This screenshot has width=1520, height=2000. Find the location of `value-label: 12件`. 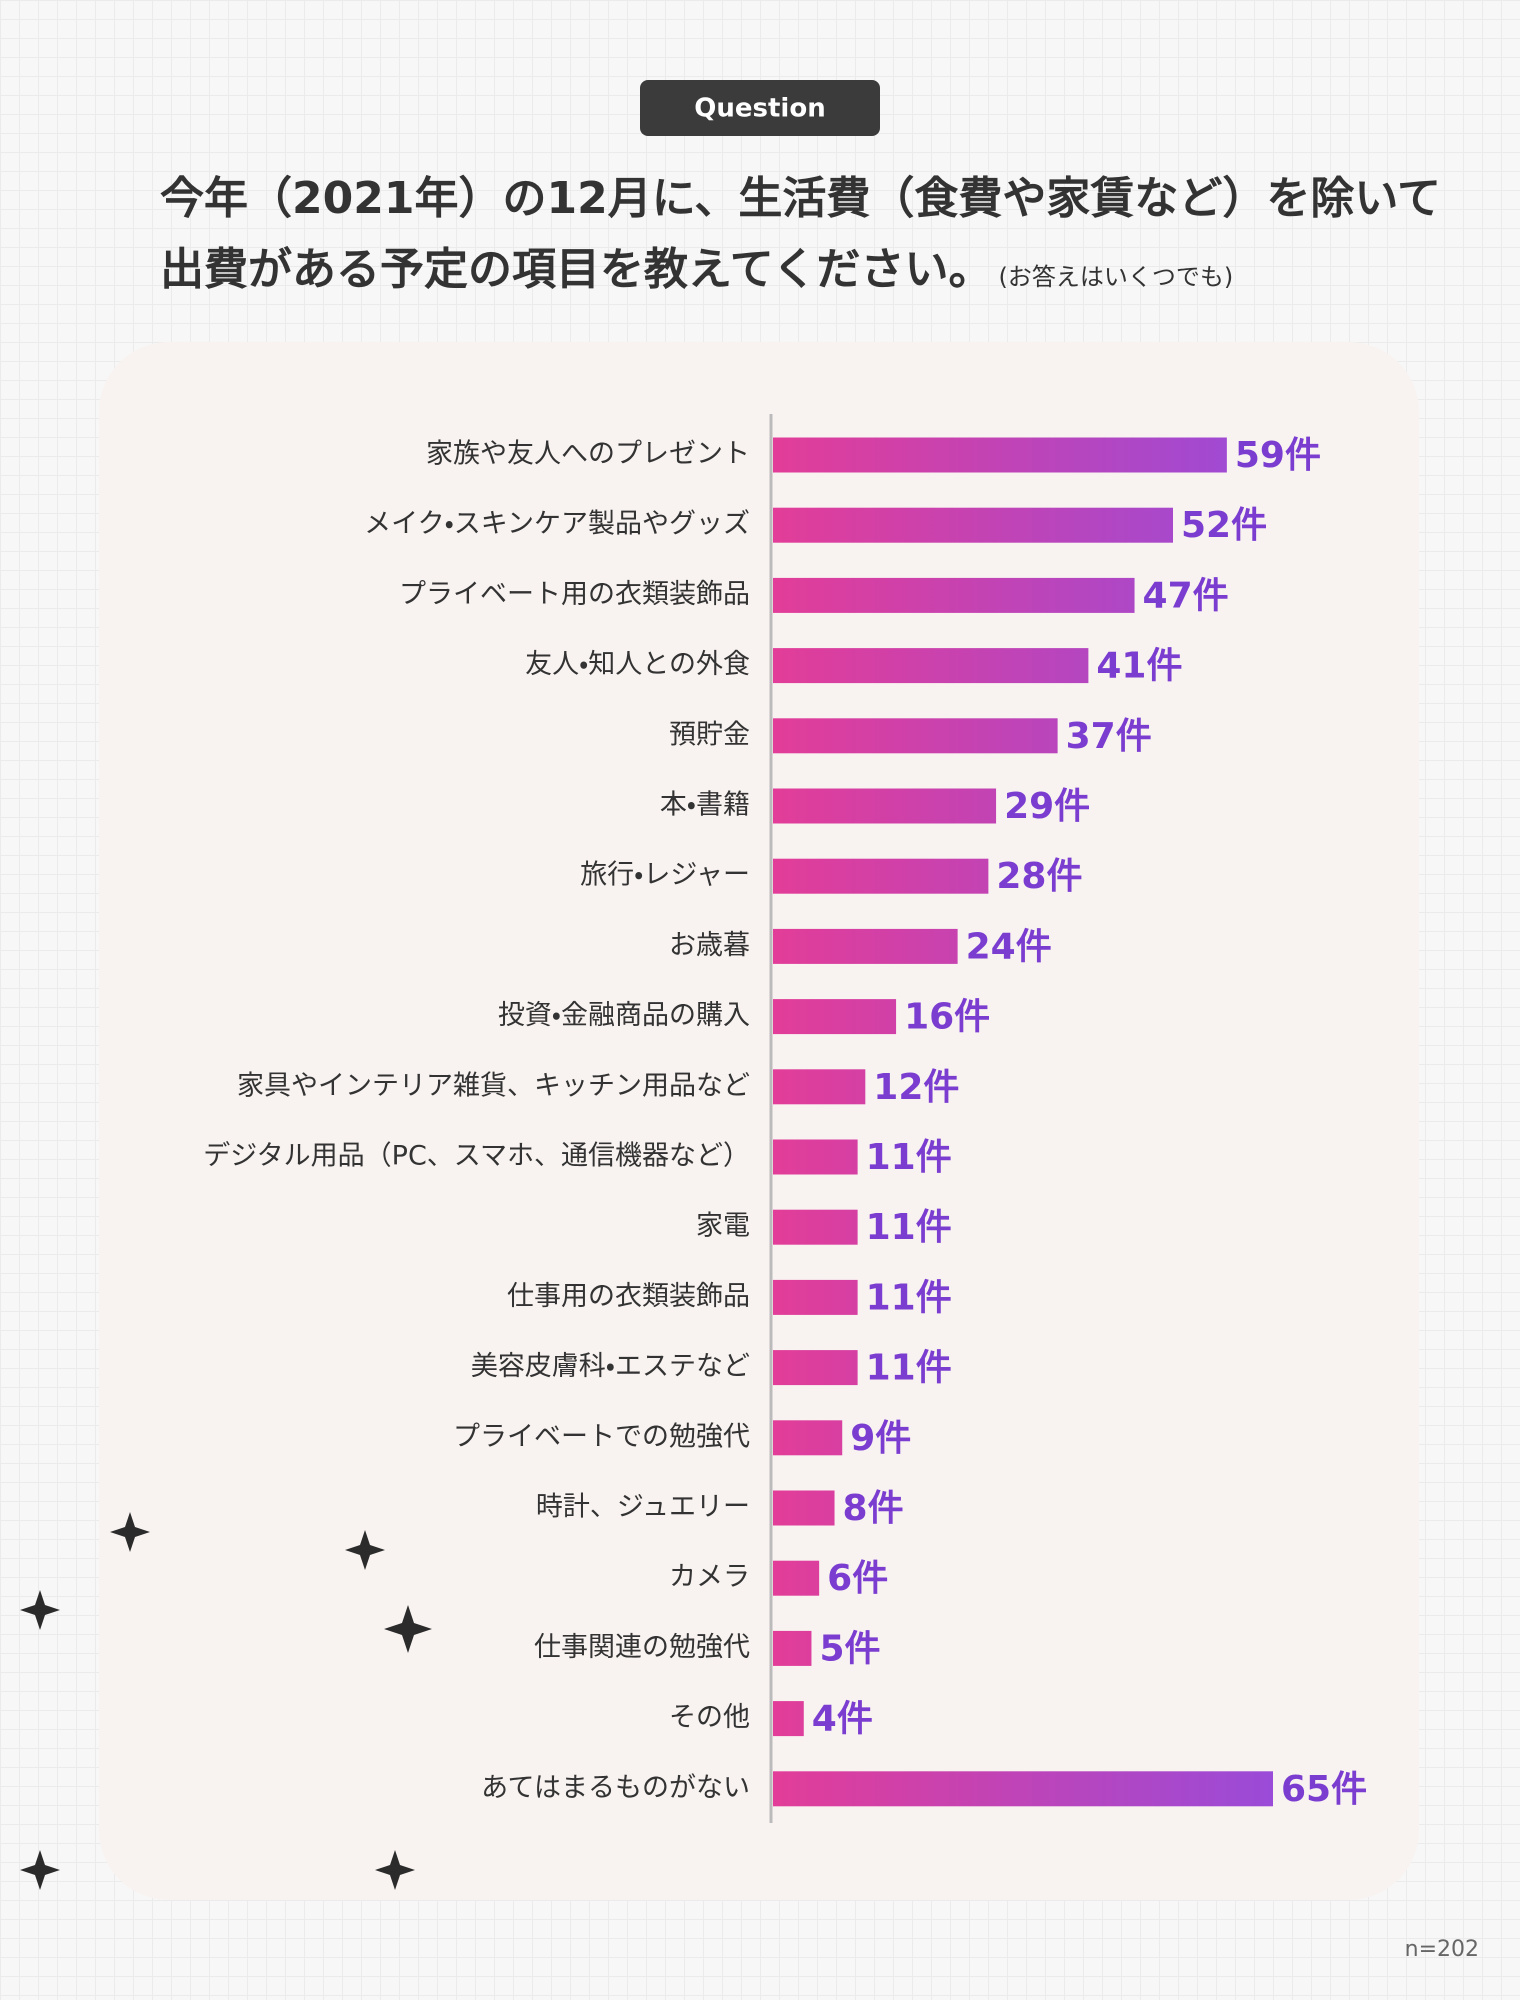

value-label: 12件 is located at coordinates (916, 1087).